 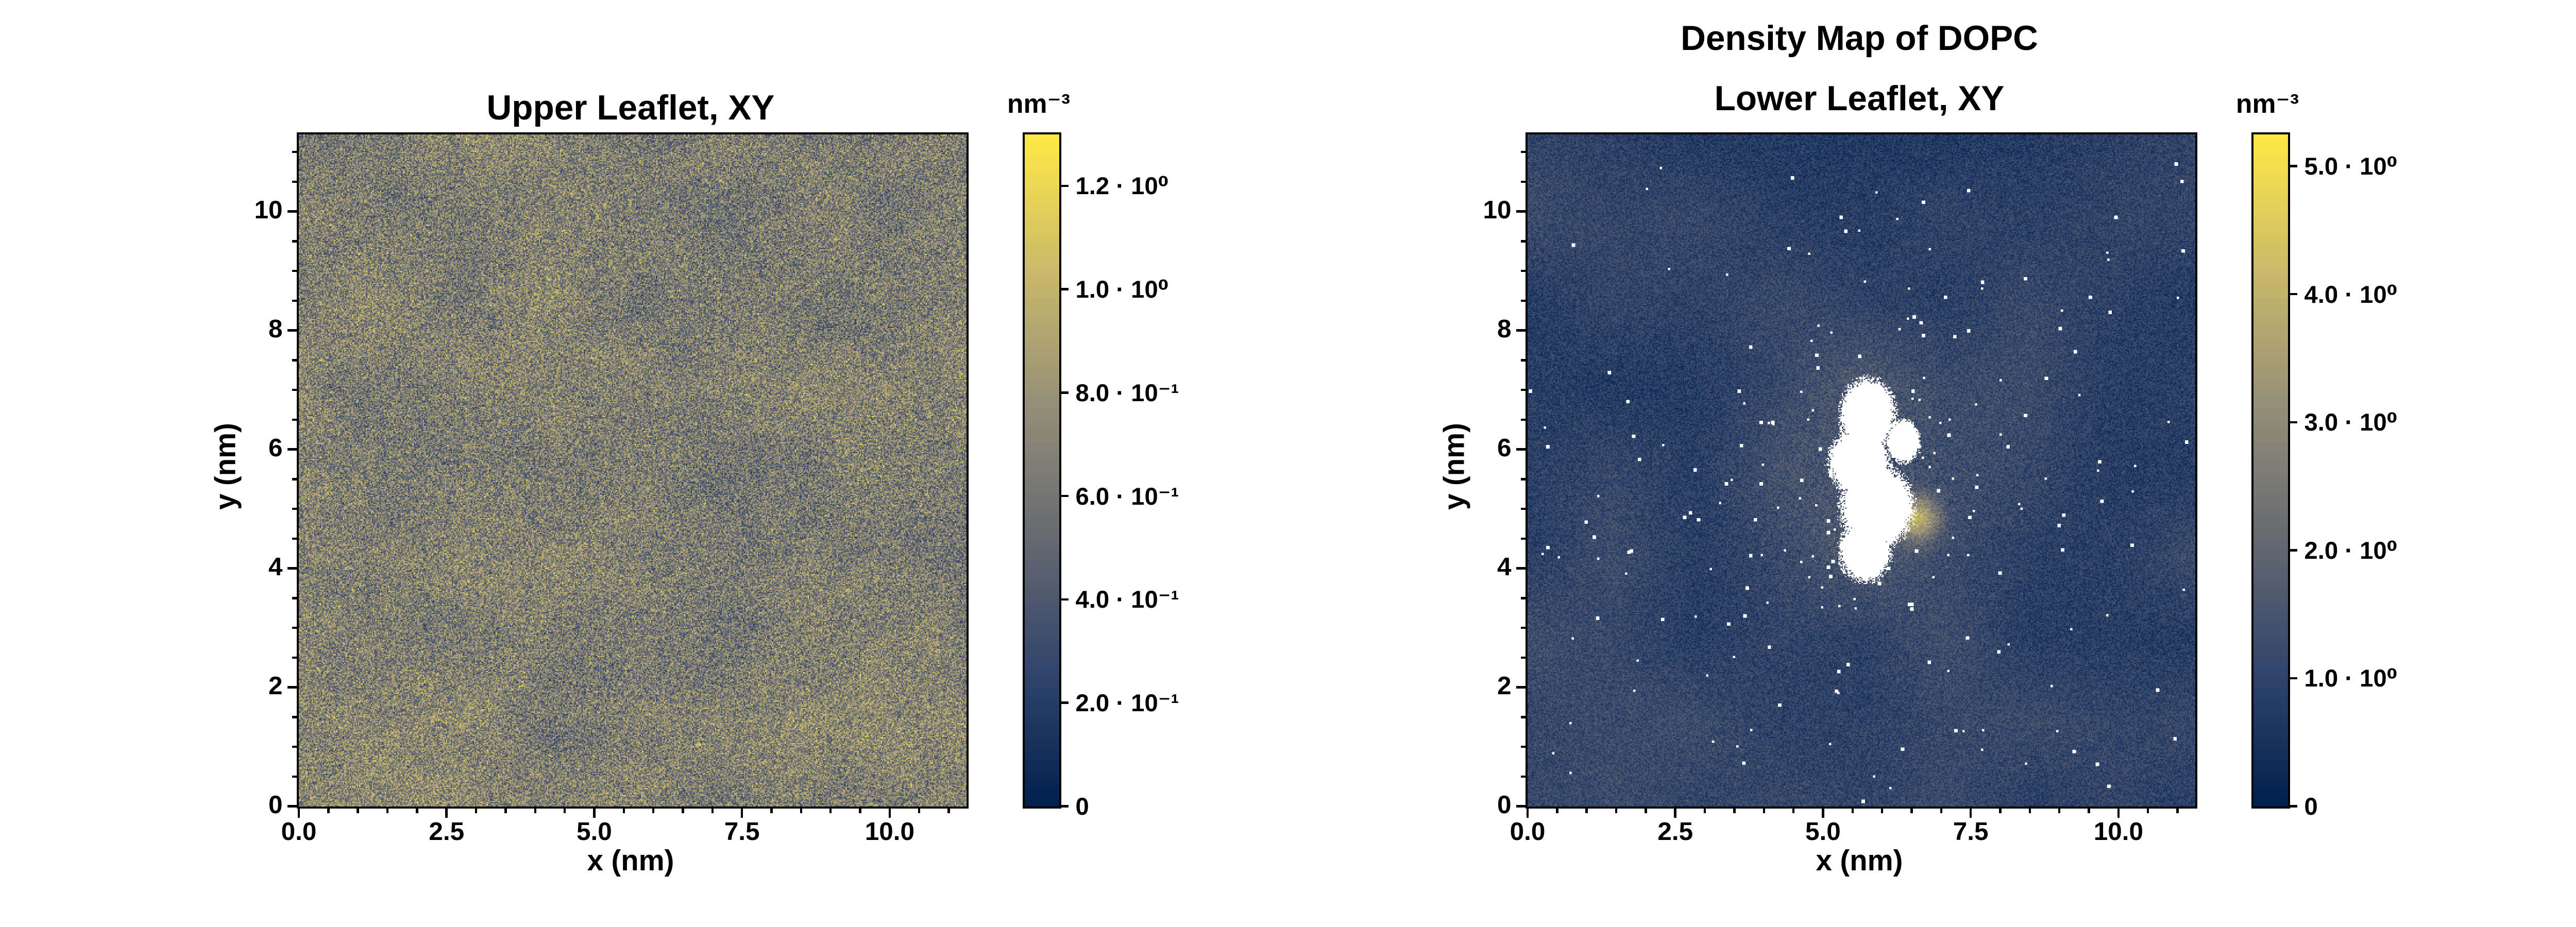 I want to click on colorbar-tick-label: 1.2 · 10⁰, so click(x=1122, y=187).